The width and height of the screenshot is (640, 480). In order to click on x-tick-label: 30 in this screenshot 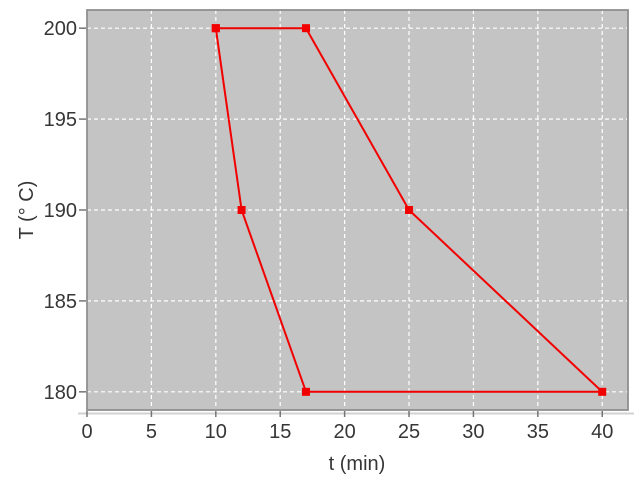, I will do `click(473, 432)`.